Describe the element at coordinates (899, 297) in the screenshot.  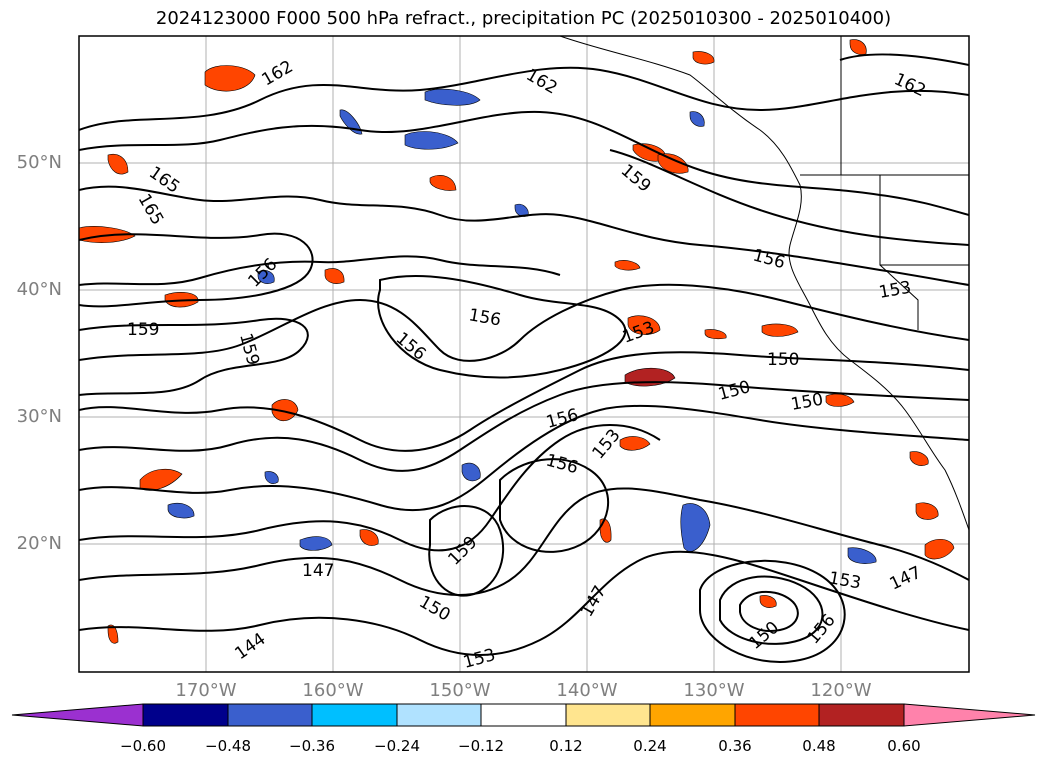
I see `state-border` at that location.